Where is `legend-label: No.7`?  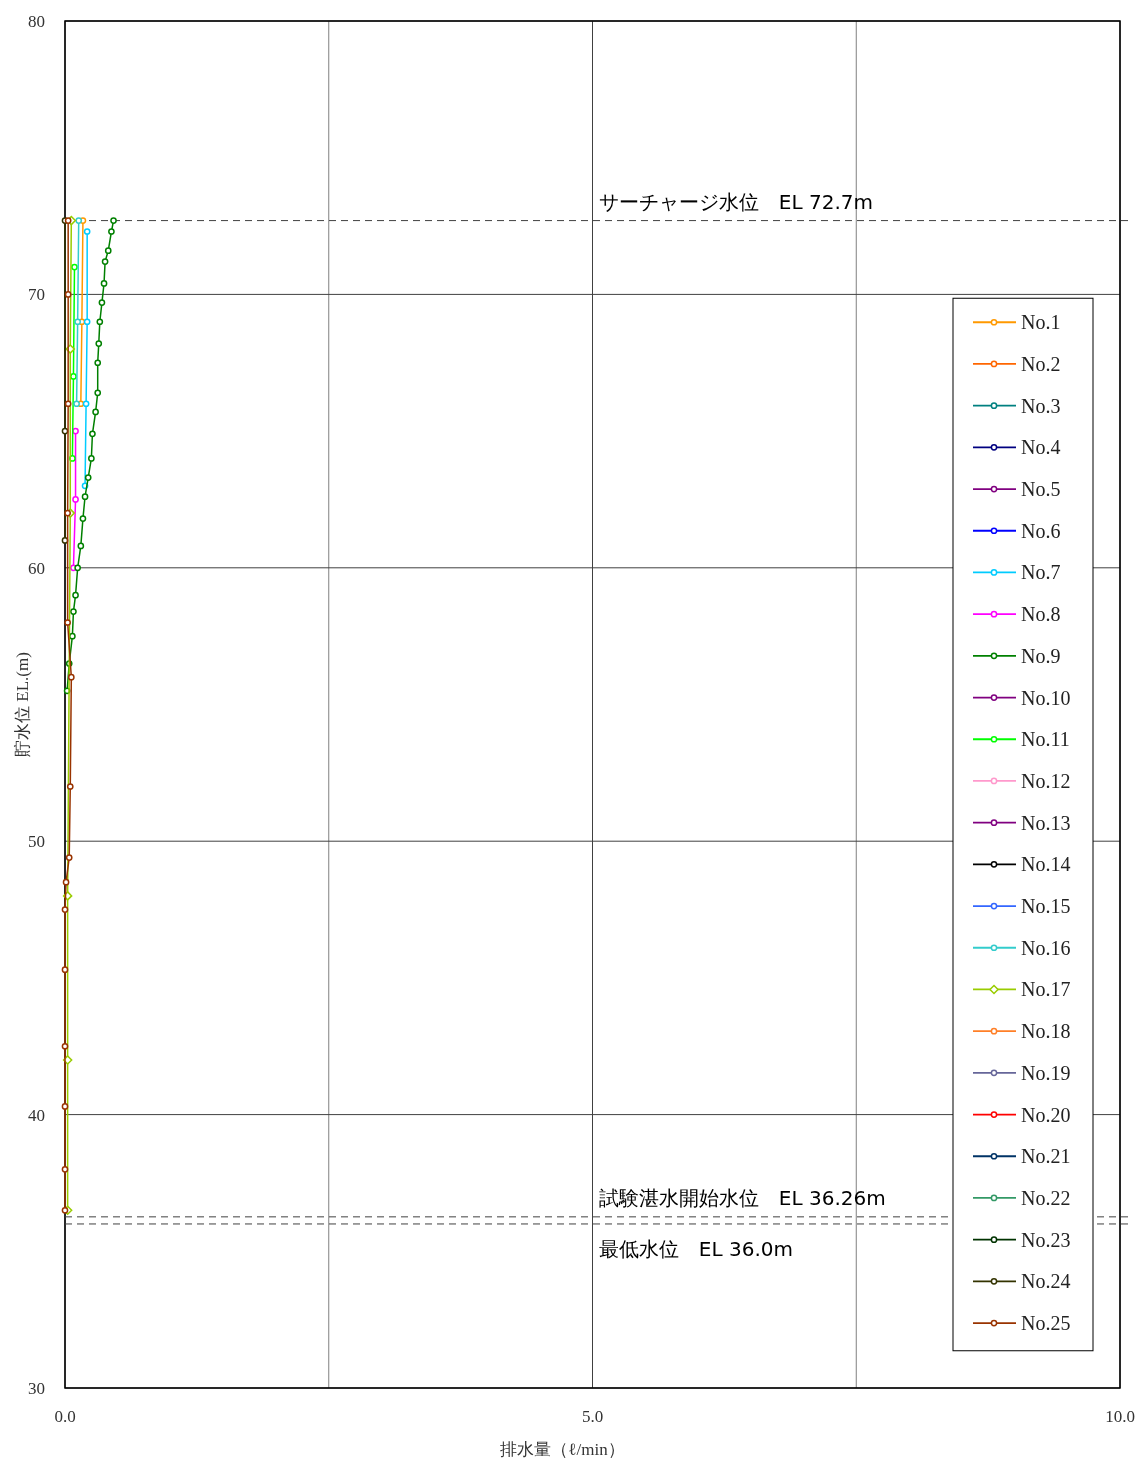
legend-label: No.7 is located at coordinates (1041, 572).